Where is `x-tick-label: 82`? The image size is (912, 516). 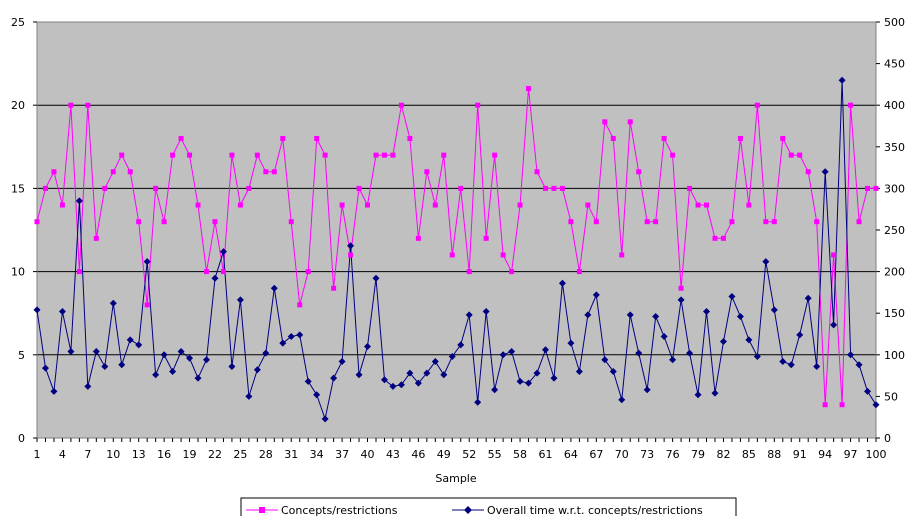
x-tick-label: 82 is located at coordinates (723, 454).